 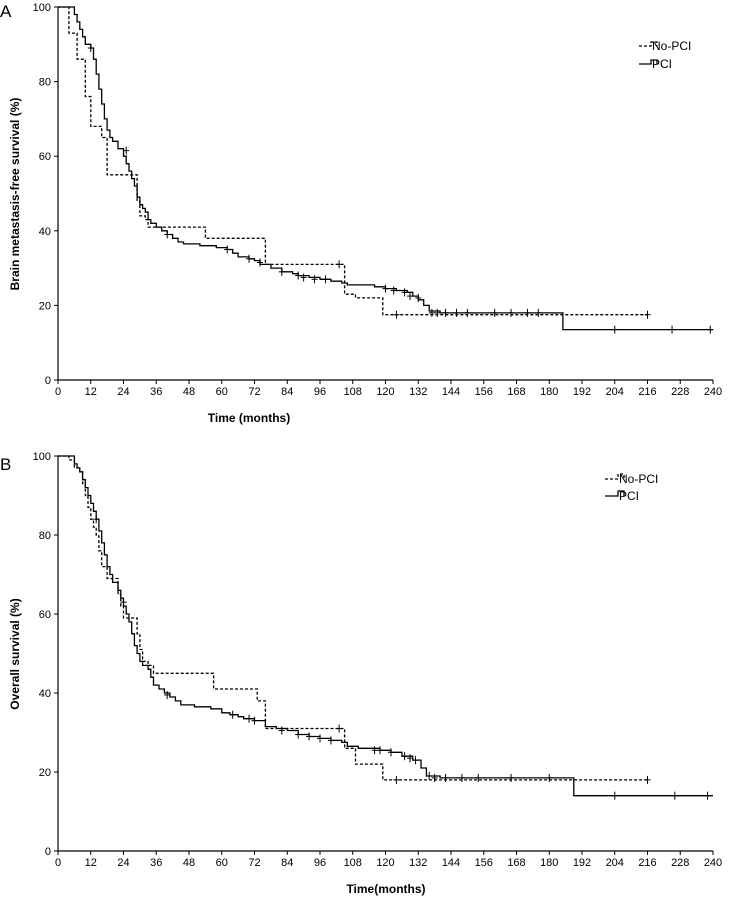 What do you see at coordinates (189, 863) in the screenshot?
I see `panel-b-x-tick-label: 48` at bounding box center [189, 863].